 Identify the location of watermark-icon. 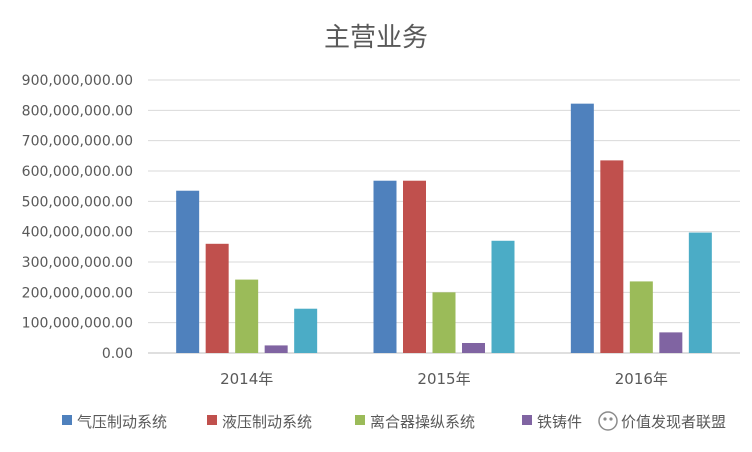
(608, 421).